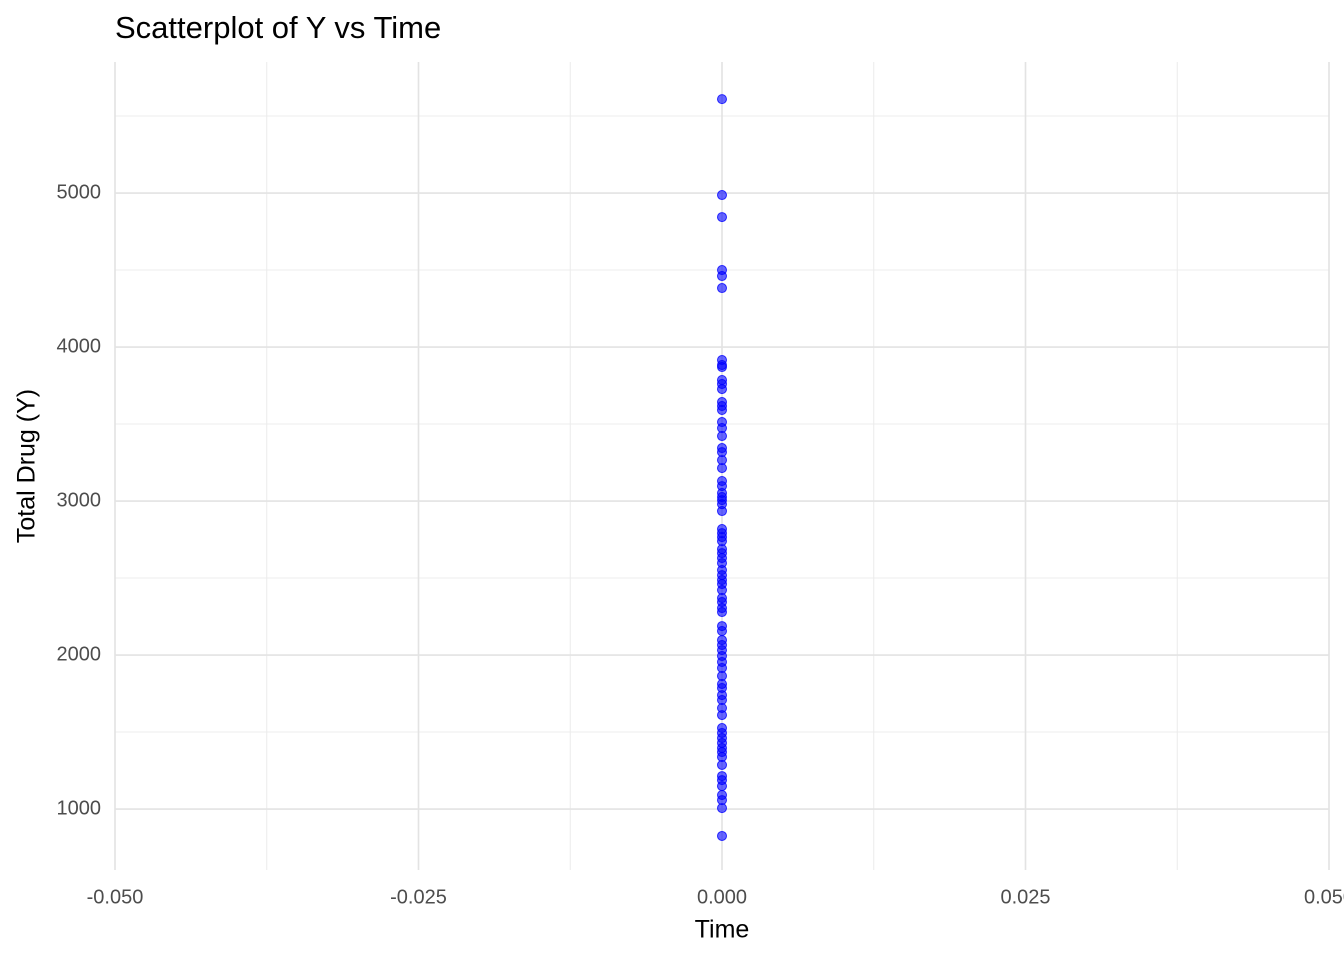 Image resolution: width=1344 pixels, height=960 pixels. Describe the element at coordinates (418, 897) in the screenshot. I see `x-tick-label: -0.025` at that location.